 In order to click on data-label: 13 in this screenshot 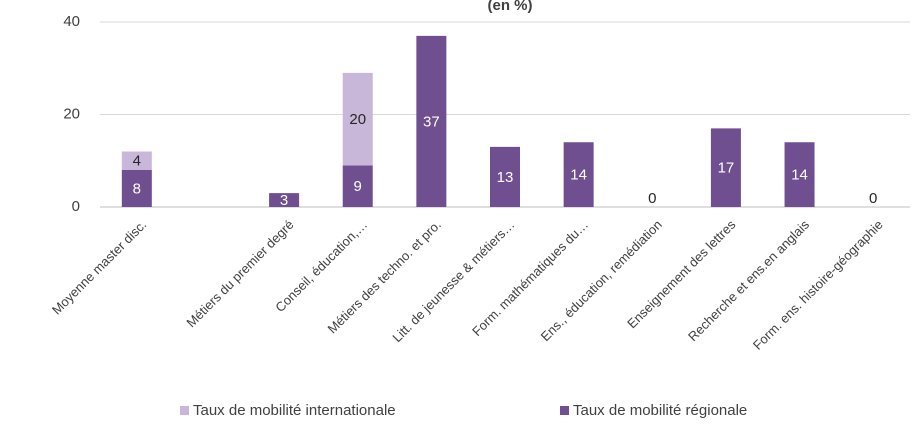, I will do `click(505, 177)`.